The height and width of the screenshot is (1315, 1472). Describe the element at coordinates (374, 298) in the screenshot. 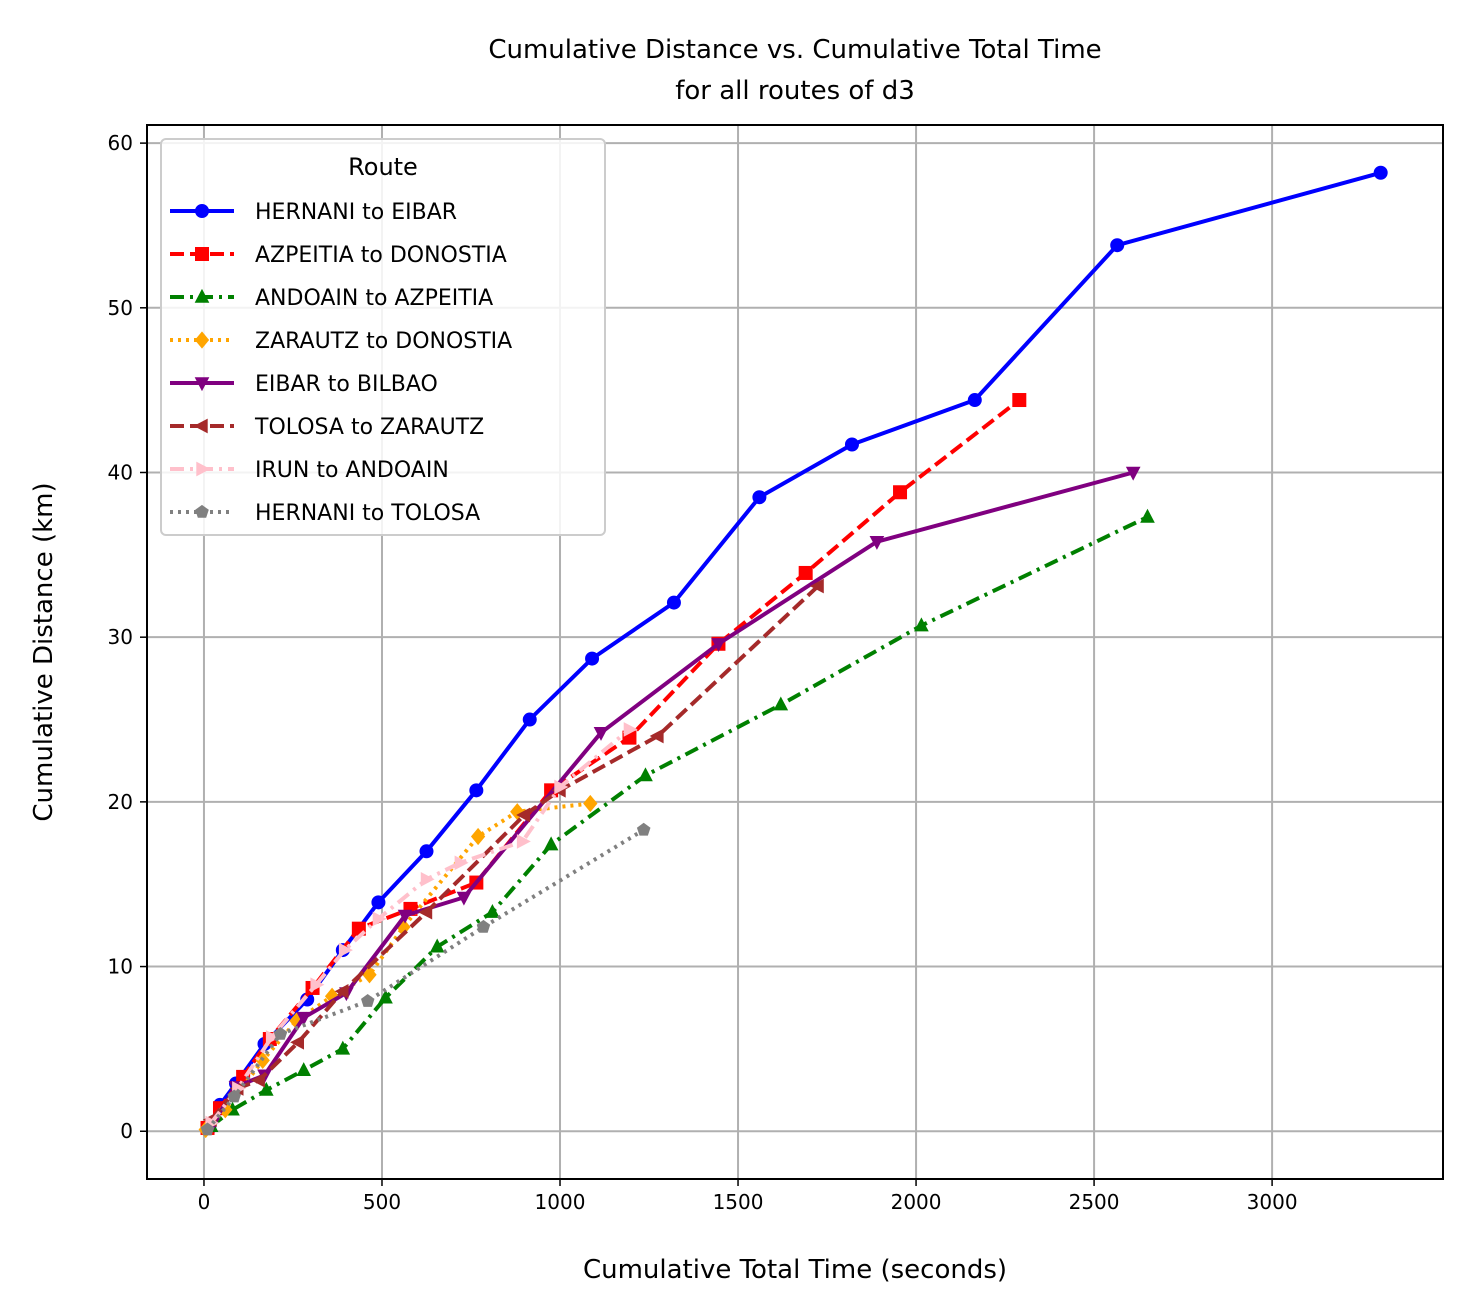

I see `legend-label: ANDOAIN to AZPEITIA` at that location.